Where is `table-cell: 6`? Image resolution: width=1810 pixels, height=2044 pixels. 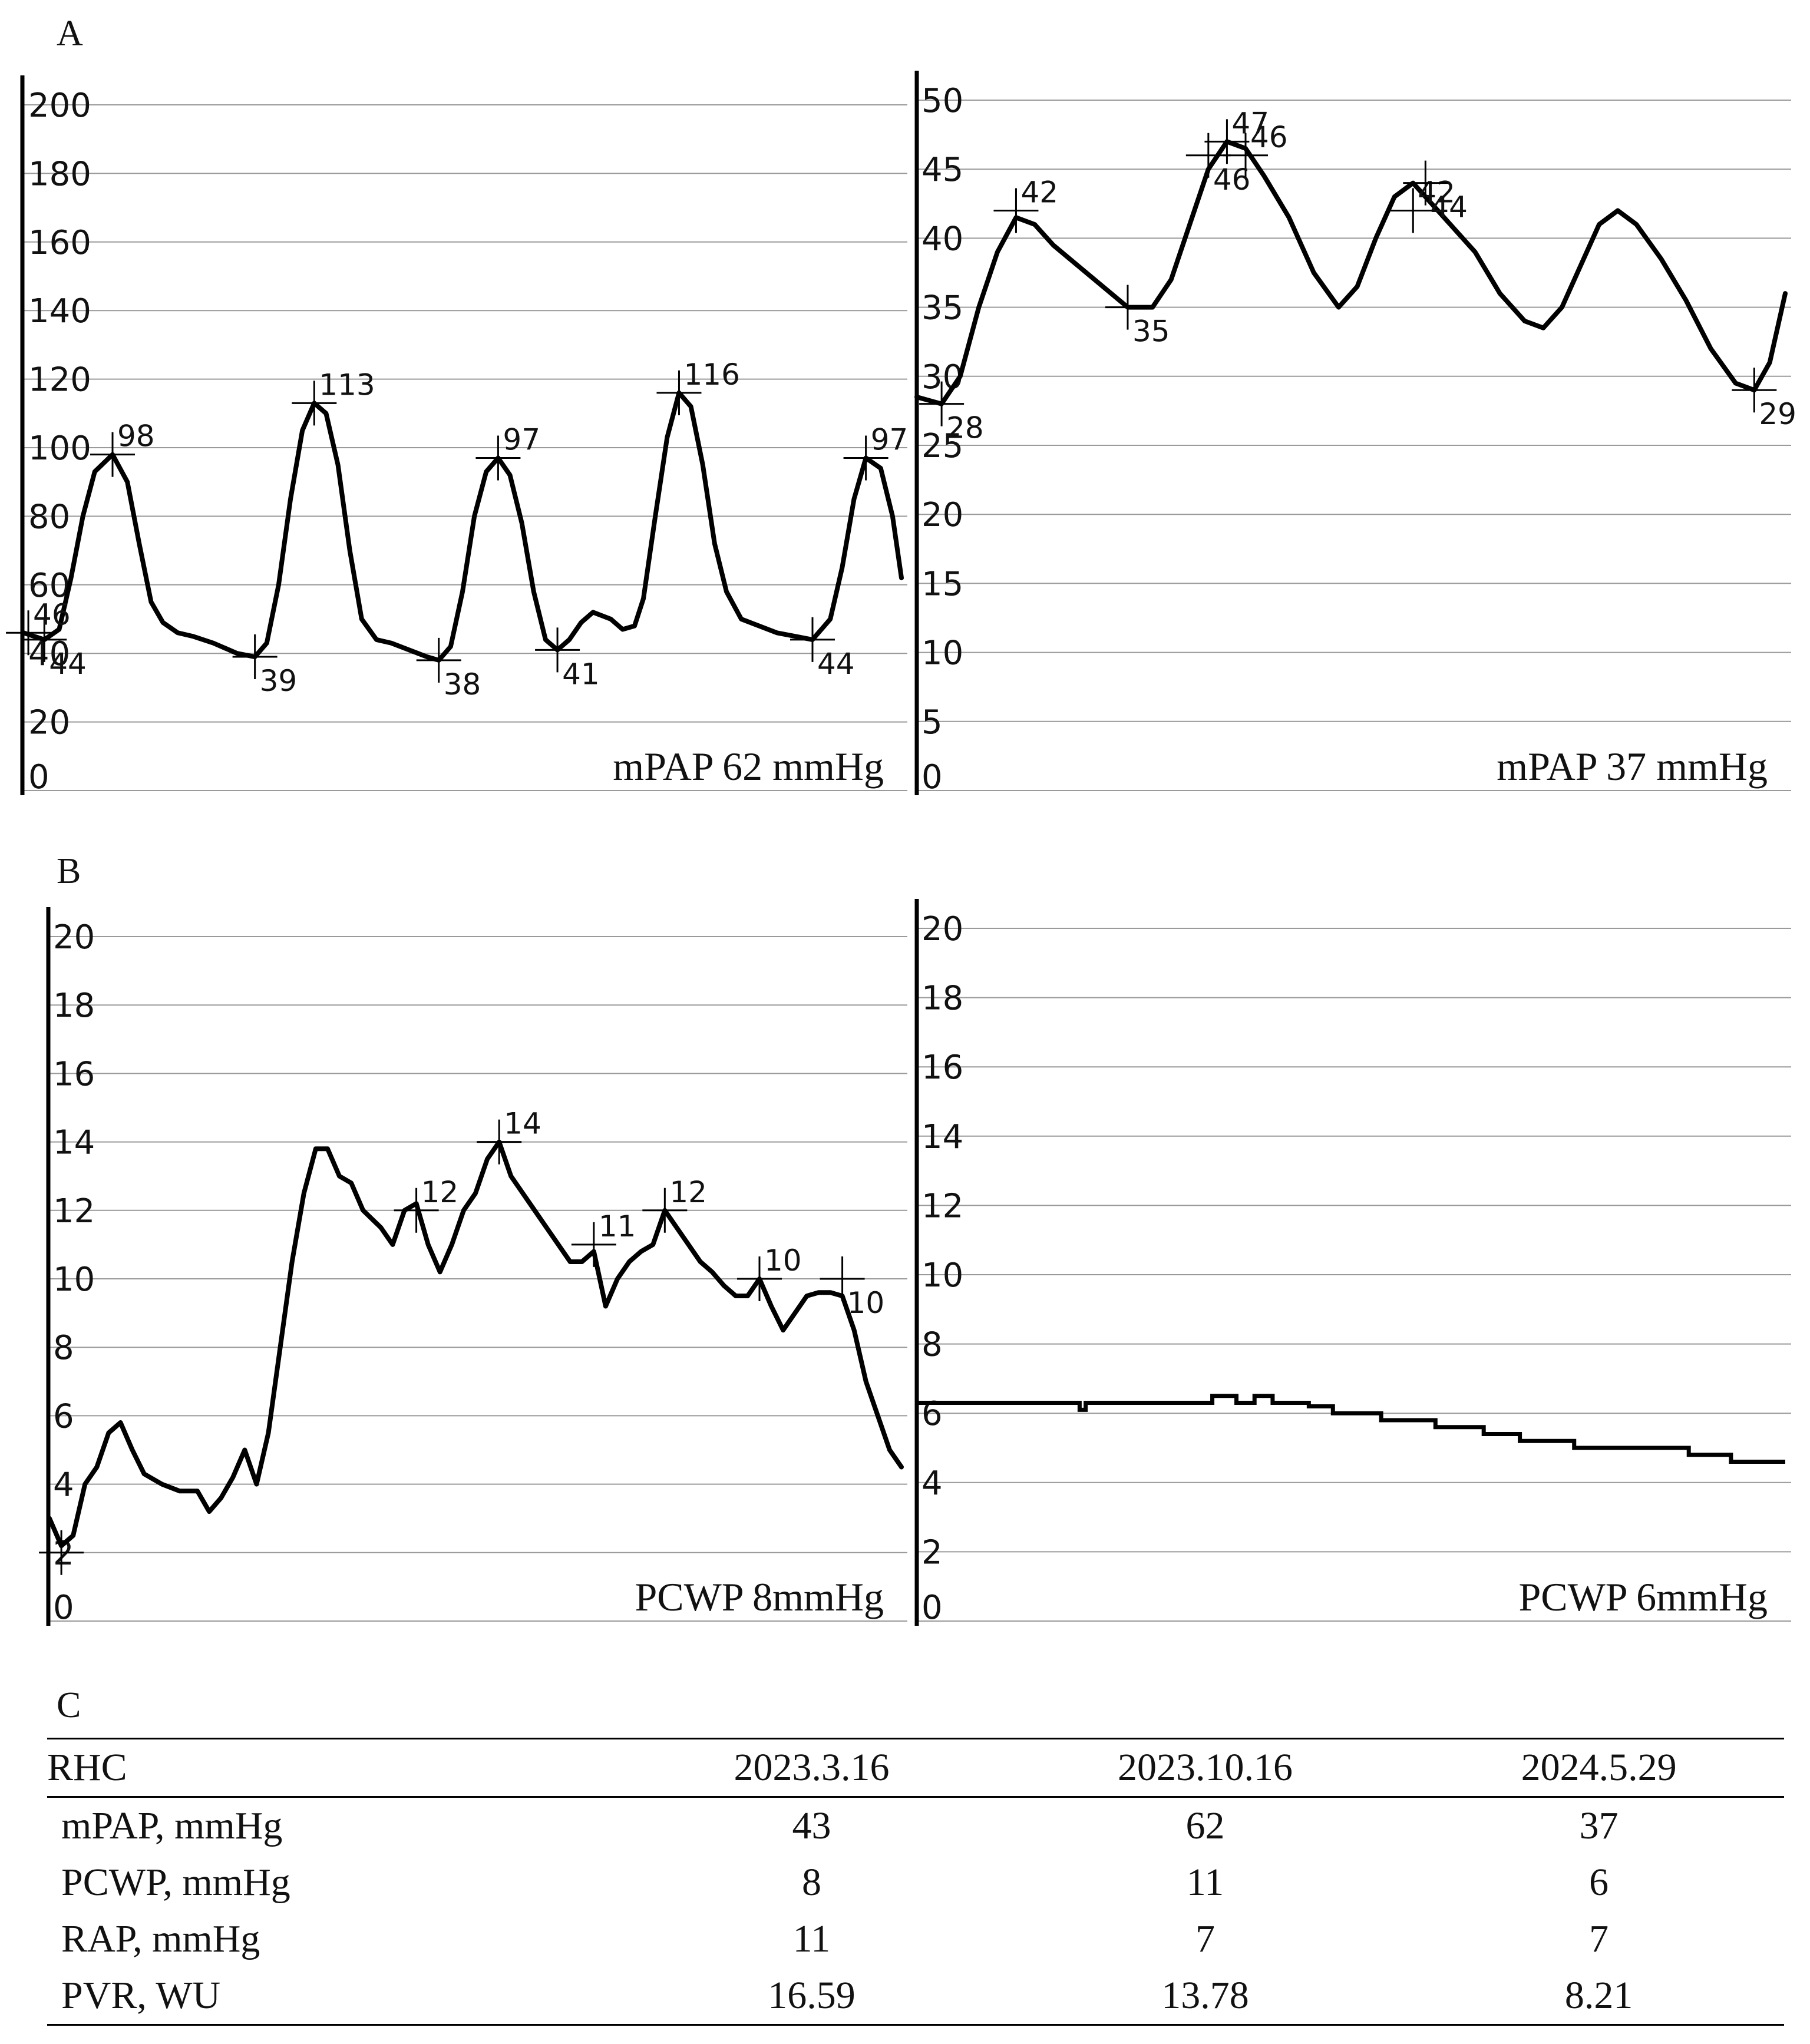
table-cell: 6 is located at coordinates (1599, 1882).